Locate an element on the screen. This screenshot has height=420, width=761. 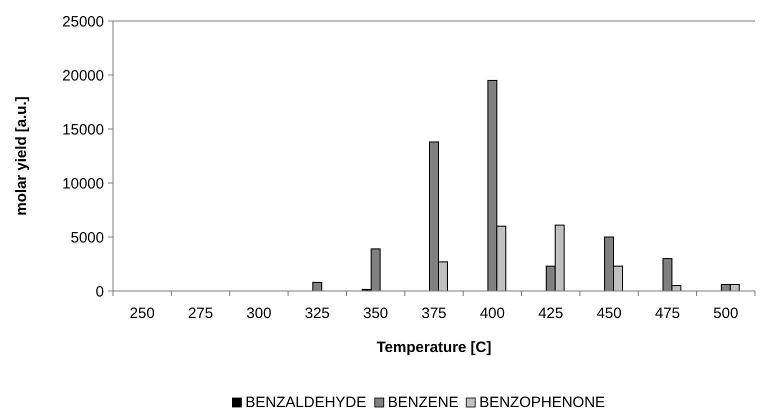
x-tick-label: 300 is located at coordinates (259, 313).